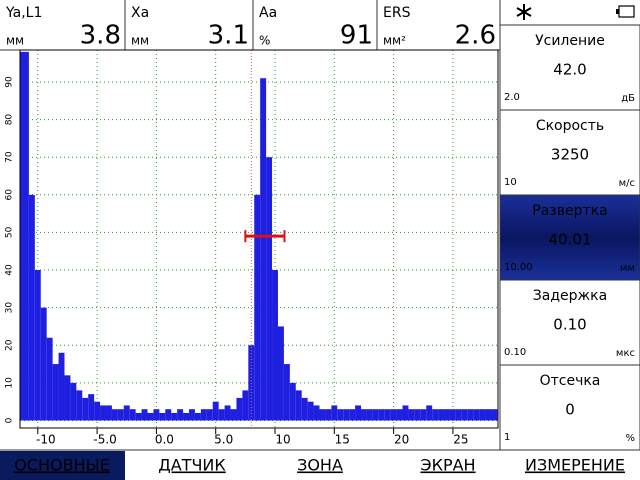  What do you see at coordinates (507, 437) in the screenshot?
I see `parameter-step: 1` at bounding box center [507, 437].